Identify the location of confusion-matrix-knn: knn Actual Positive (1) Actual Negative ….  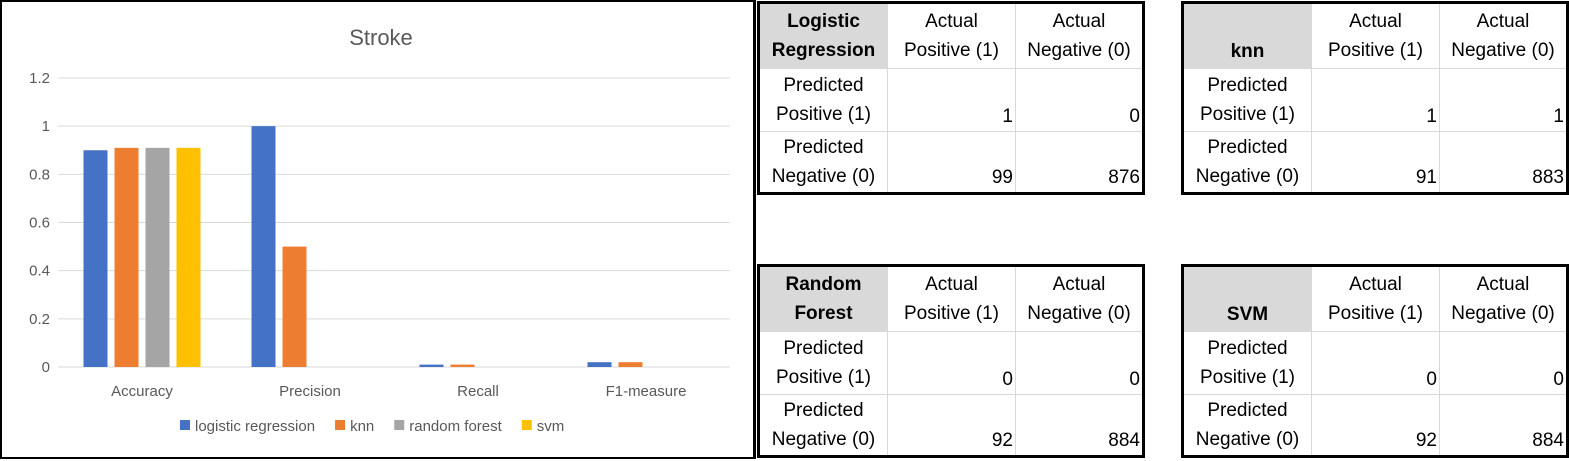
(1375, 98).